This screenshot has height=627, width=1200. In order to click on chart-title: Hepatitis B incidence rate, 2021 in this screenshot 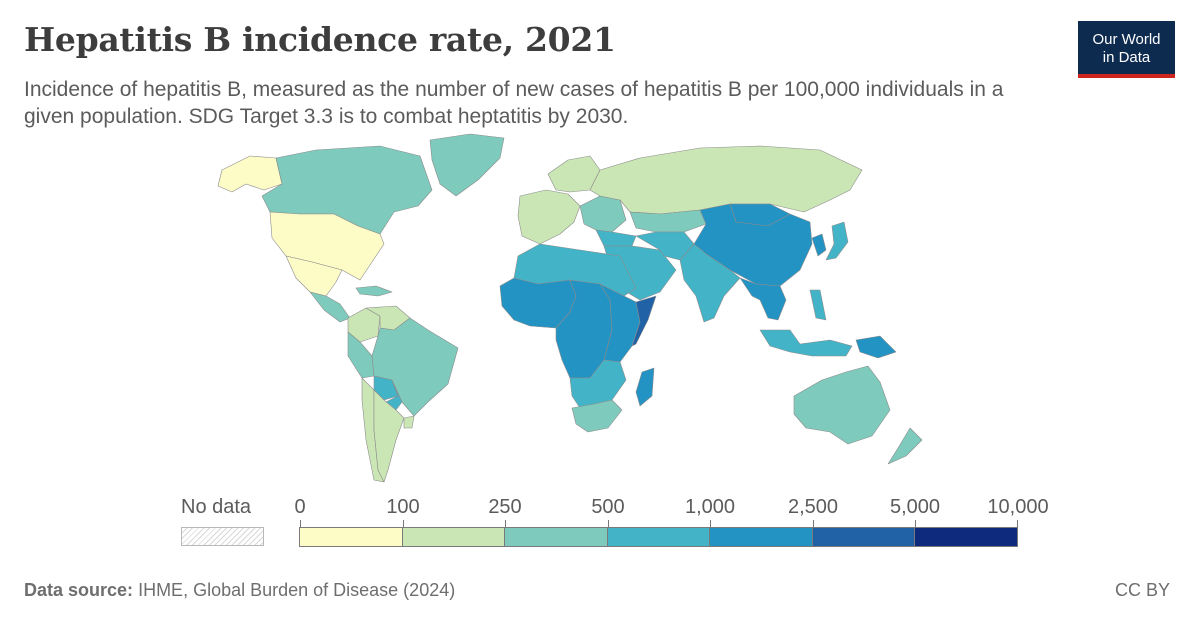, I will do `click(320, 39)`.